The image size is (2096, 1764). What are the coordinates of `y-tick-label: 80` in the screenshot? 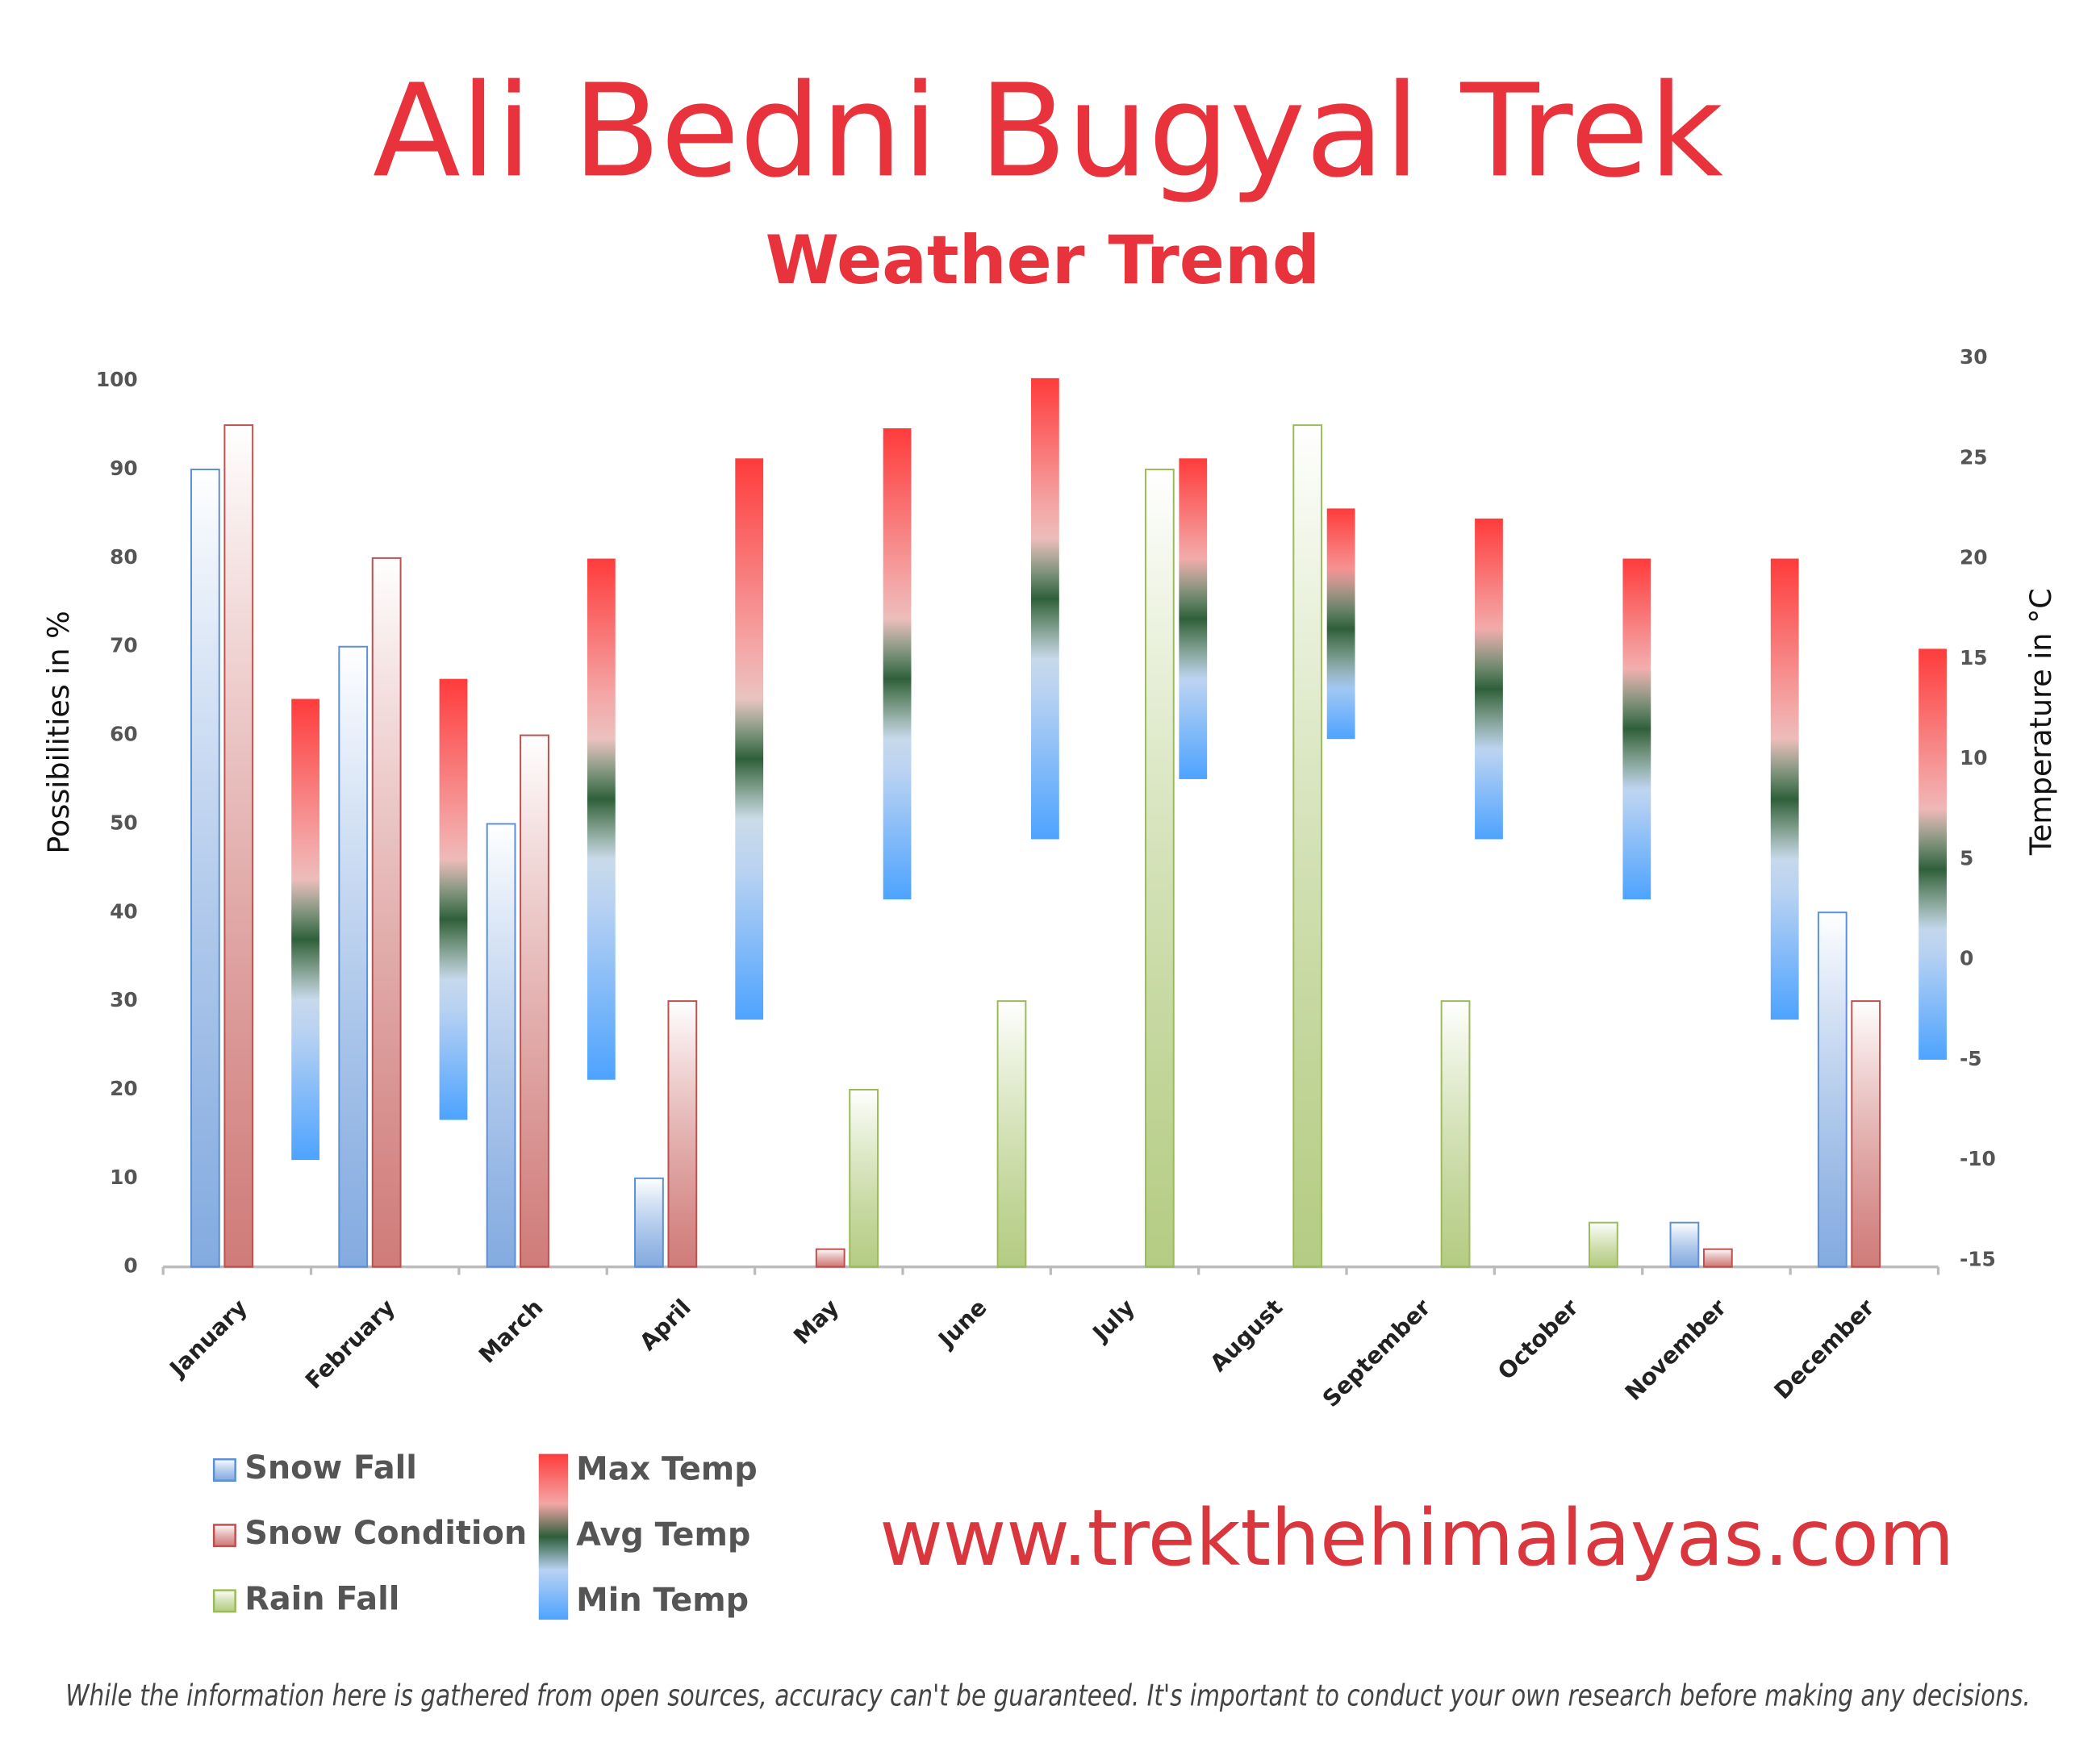 It's located at (124, 557).